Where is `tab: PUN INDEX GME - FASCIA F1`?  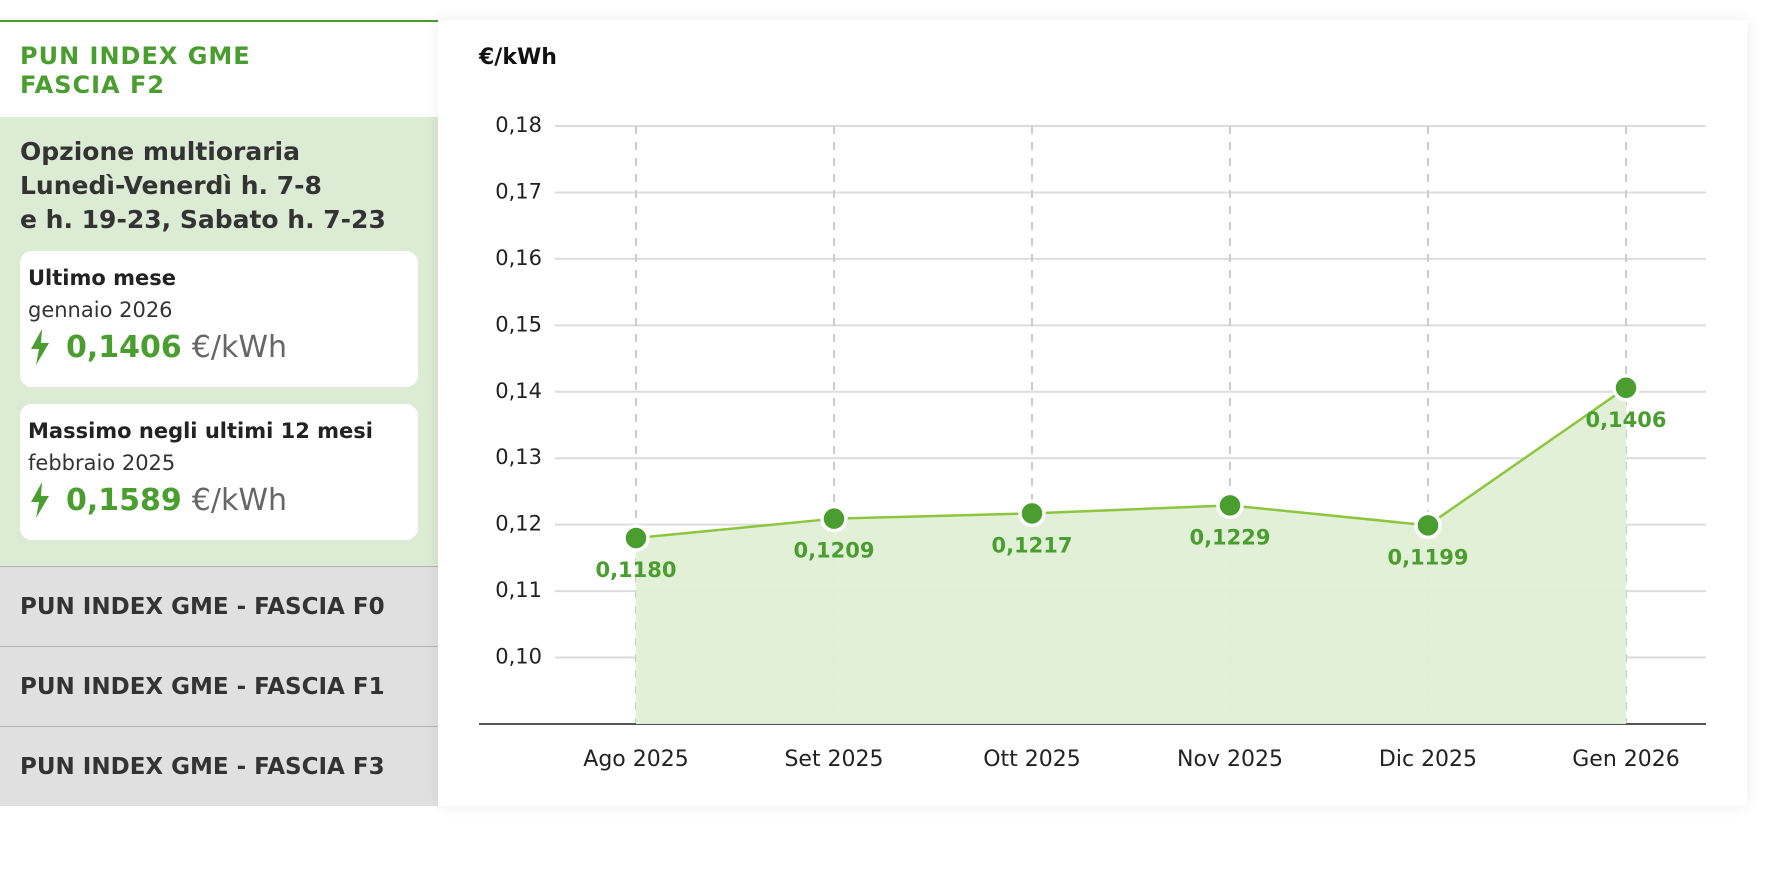
tab: PUN INDEX GME - FASCIA F1 is located at coordinates (219, 686).